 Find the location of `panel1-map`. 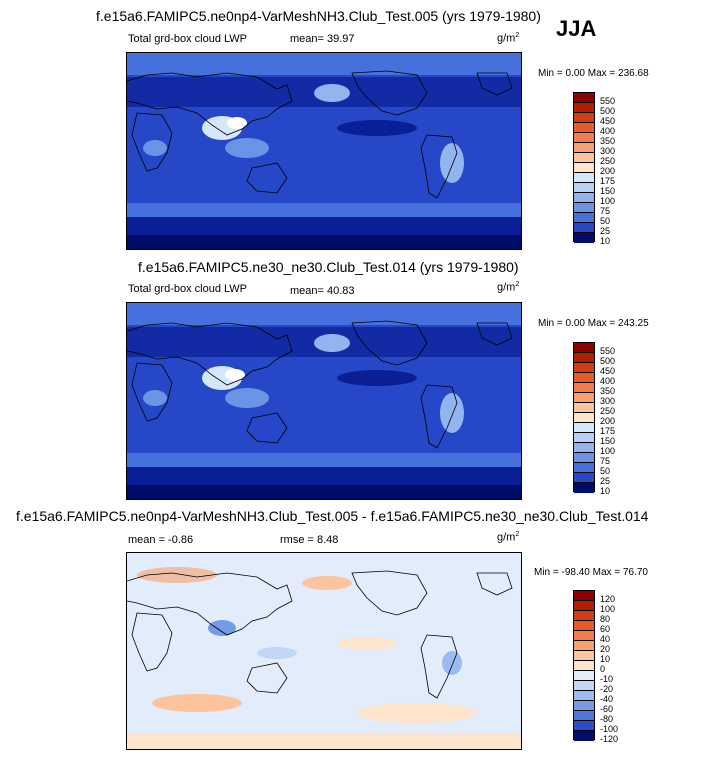

panel1-map is located at coordinates (324, 151).